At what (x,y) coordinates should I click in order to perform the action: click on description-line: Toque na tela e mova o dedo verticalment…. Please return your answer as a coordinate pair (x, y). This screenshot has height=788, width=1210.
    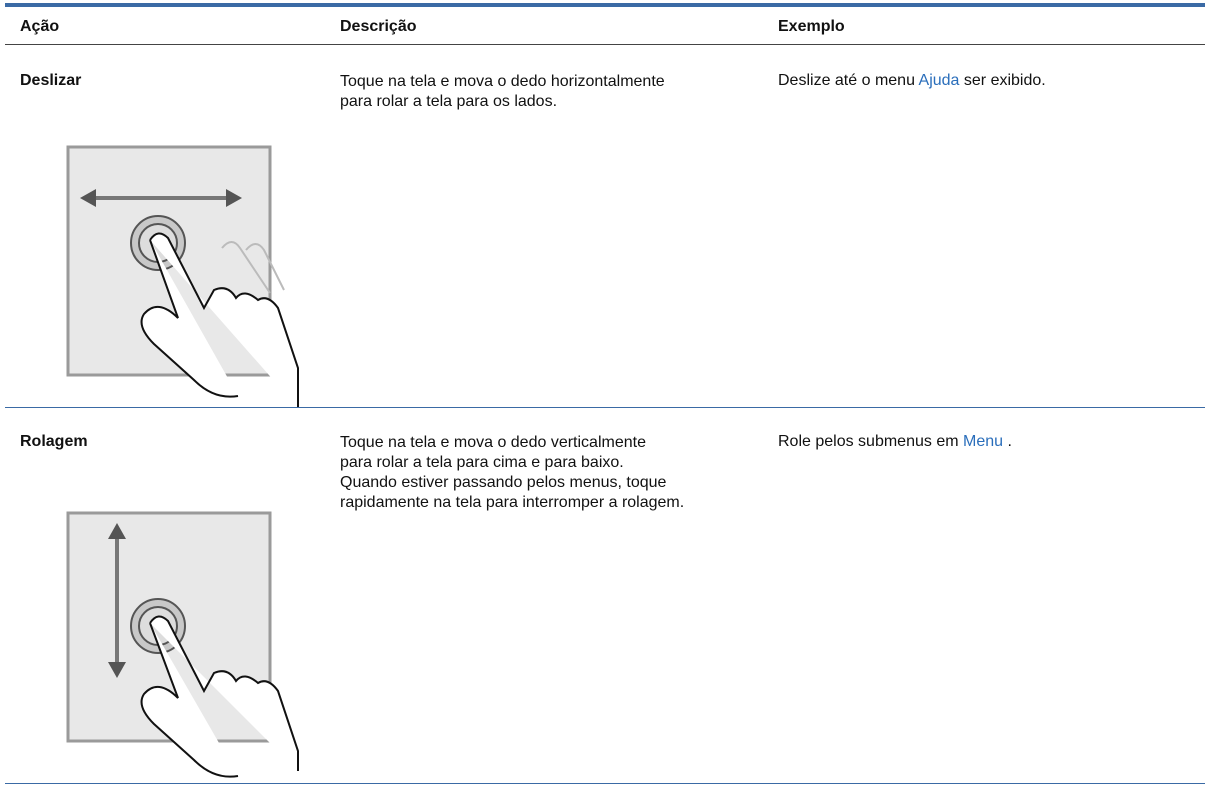
    Looking at the image, I should click on (493, 442).